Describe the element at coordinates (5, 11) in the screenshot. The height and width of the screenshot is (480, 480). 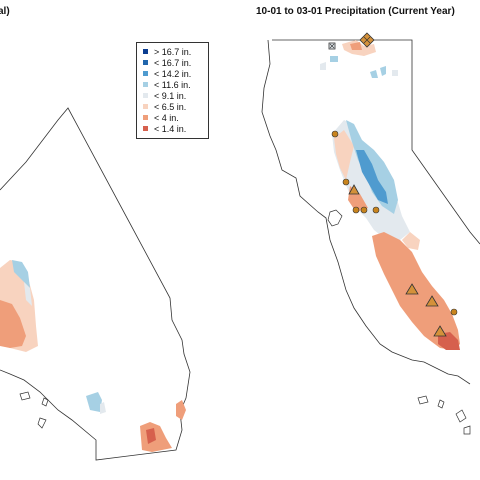
I see `left-map-title: al)` at that location.